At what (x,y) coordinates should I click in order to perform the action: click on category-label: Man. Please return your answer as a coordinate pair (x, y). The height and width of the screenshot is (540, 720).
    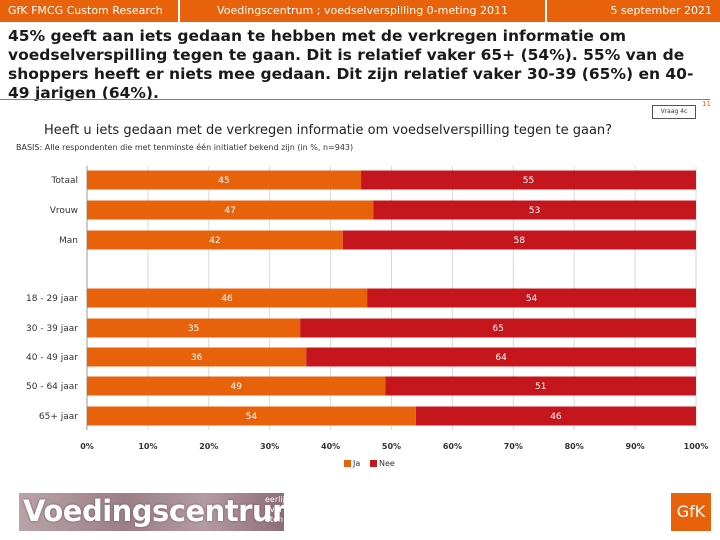
    Looking at the image, I should click on (68, 241).